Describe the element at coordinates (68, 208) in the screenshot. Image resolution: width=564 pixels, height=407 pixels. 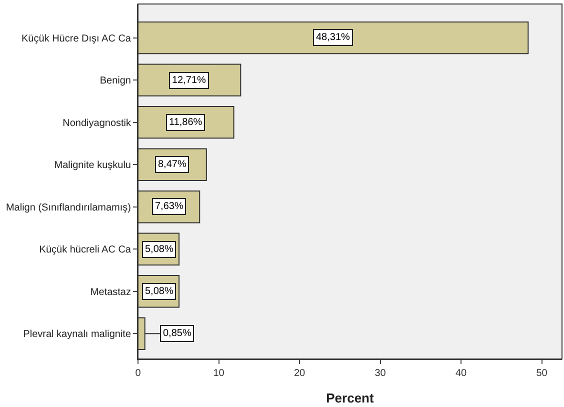
I see `y-tick-label: Malign (Sınıflandırılamamış)` at that location.